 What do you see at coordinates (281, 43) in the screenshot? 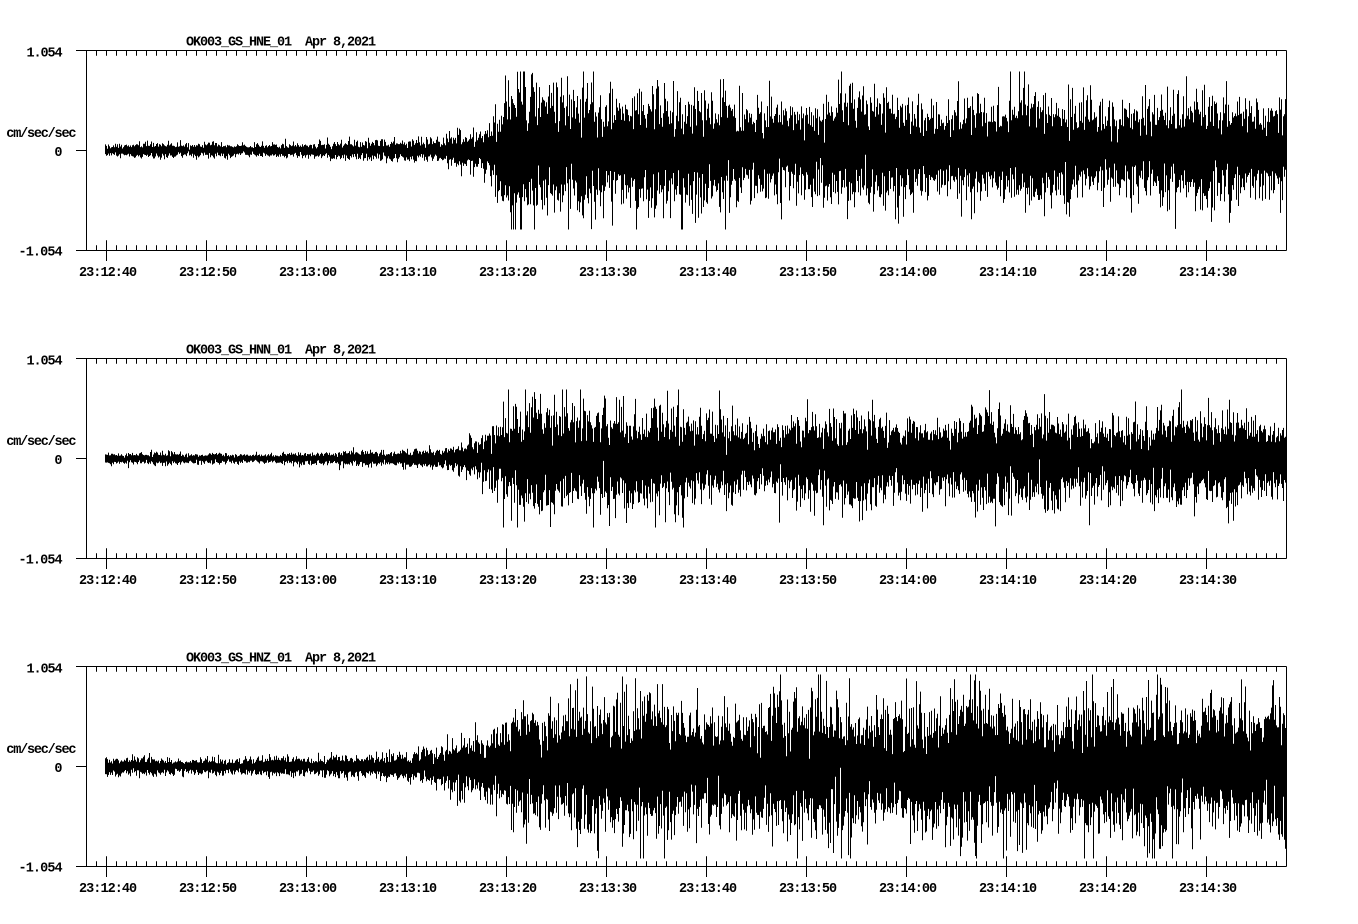
I see `svg-text: OK003_GS_HNE_01 Apr 8,2021` at bounding box center [281, 43].